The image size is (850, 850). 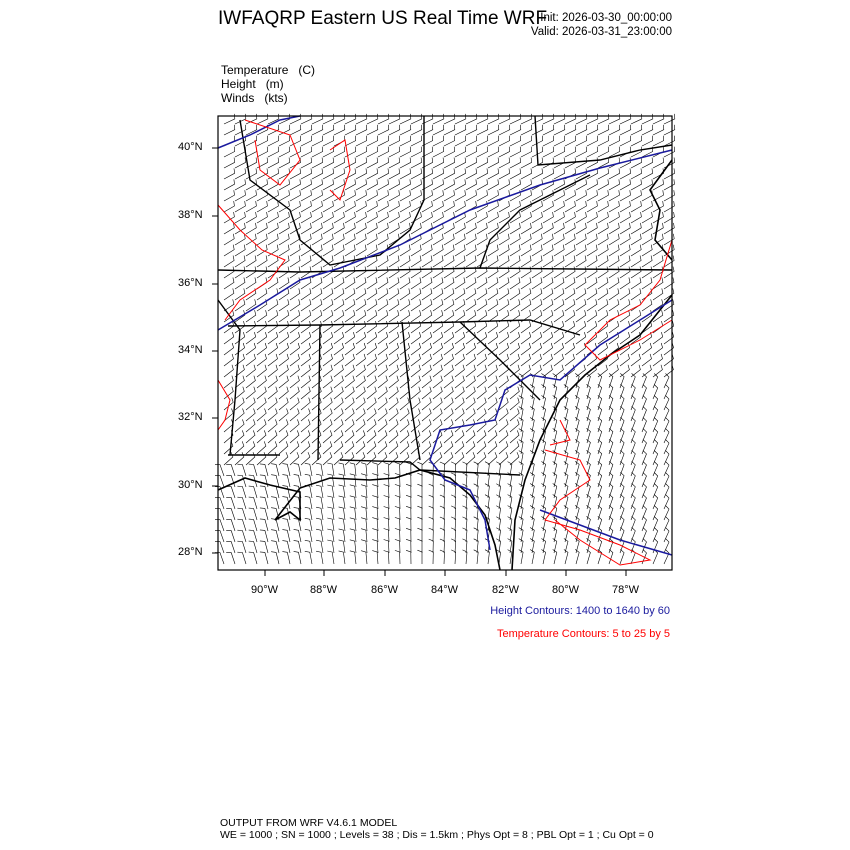 What do you see at coordinates (190, 417) in the screenshot?
I see `lat-tick-label: 32°N` at bounding box center [190, 417].